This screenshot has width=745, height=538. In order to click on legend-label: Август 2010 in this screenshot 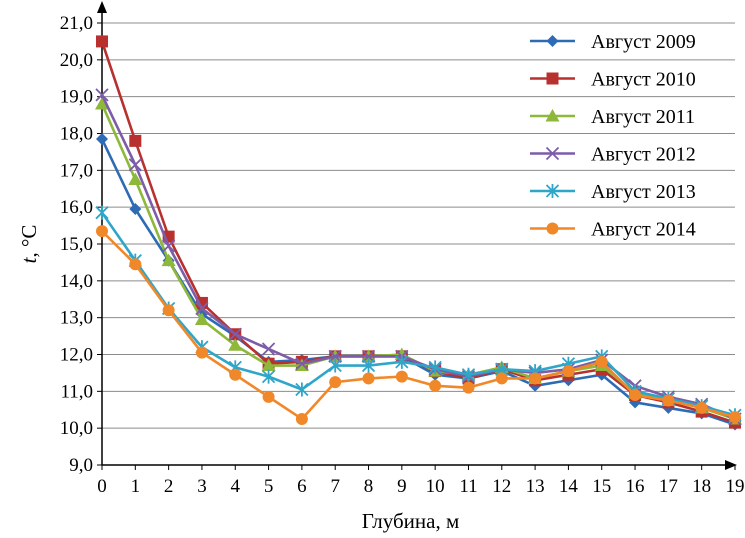, I will do `click(643, 80)`.